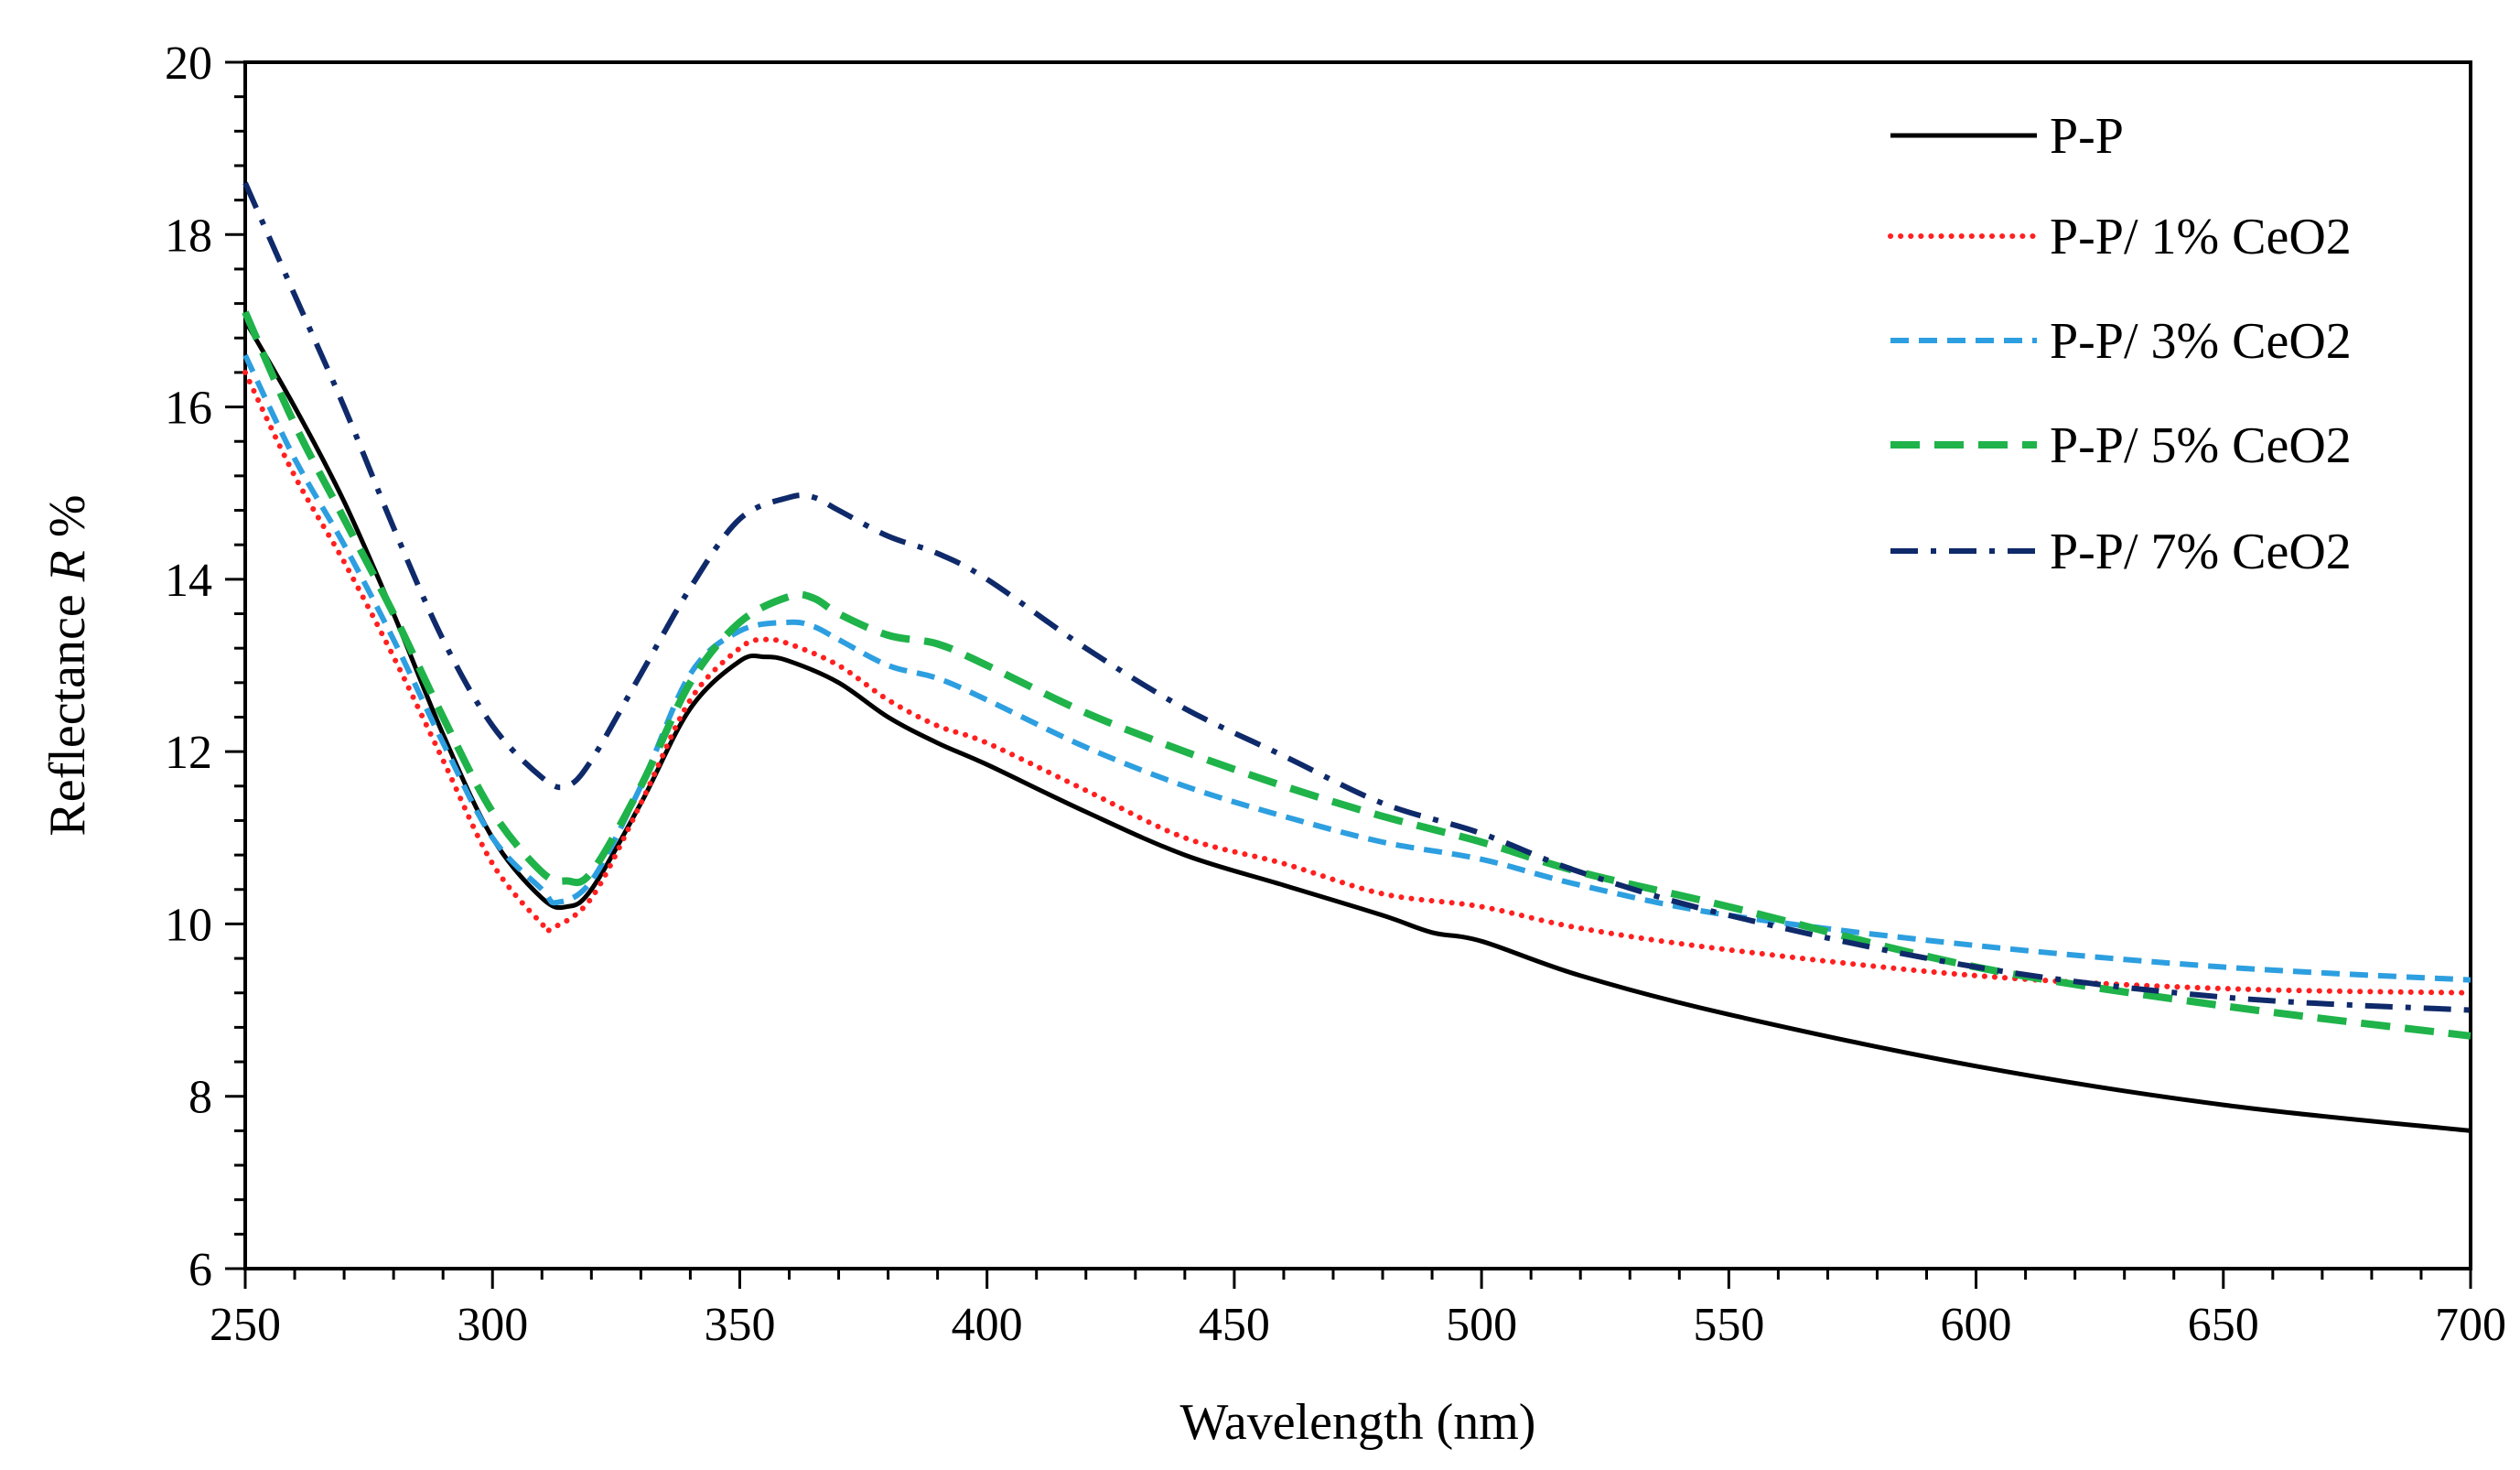 Image resolution: width=2520 pixels, height=1470 pixels. Describe the element at coordinates (1234, 1325) in the screenshot. I see `x-tick-label: 450` at that location.